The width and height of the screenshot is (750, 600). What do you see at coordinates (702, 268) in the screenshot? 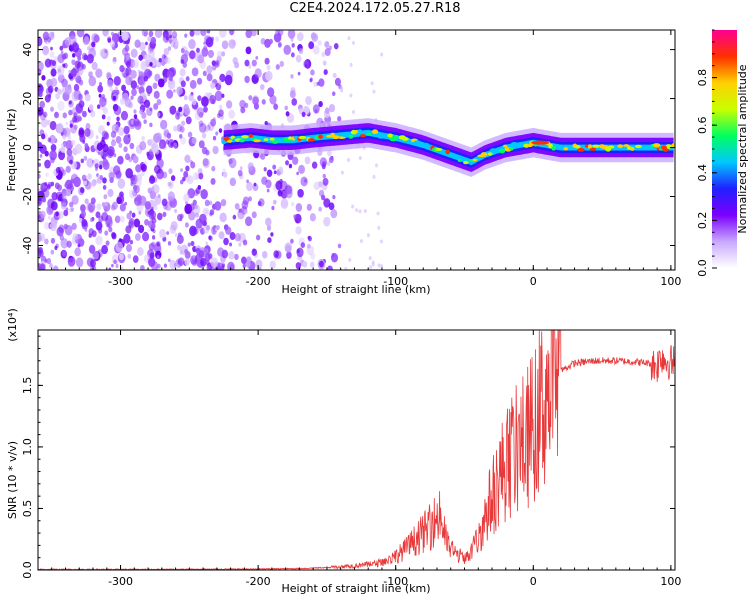
I see `colorbar-tick-label: 0.0` at bounding box center [702, 268].